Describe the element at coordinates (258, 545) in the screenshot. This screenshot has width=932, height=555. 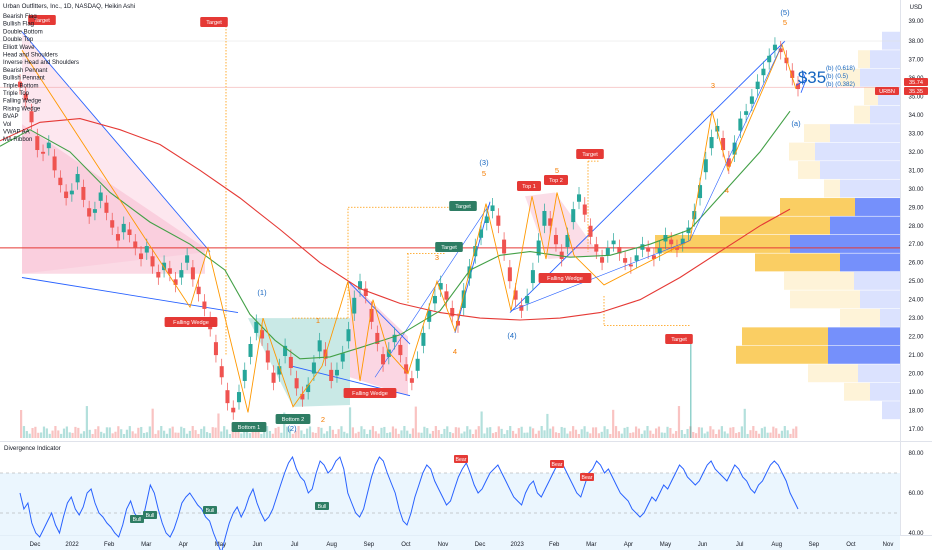
I see `time-tick: Jun` at that location.